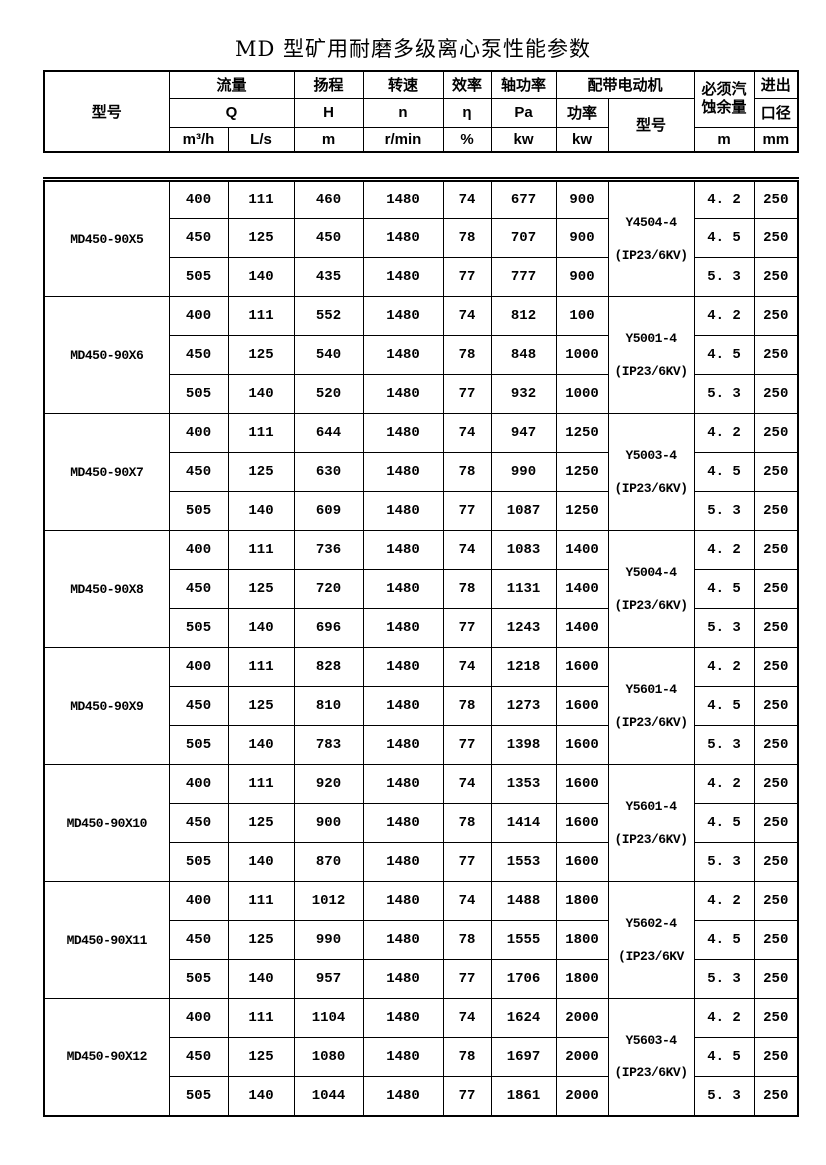 This screenshot has height=1165, width=826. I want to click on header-efficiency-label: 效率, so click(467, 84).